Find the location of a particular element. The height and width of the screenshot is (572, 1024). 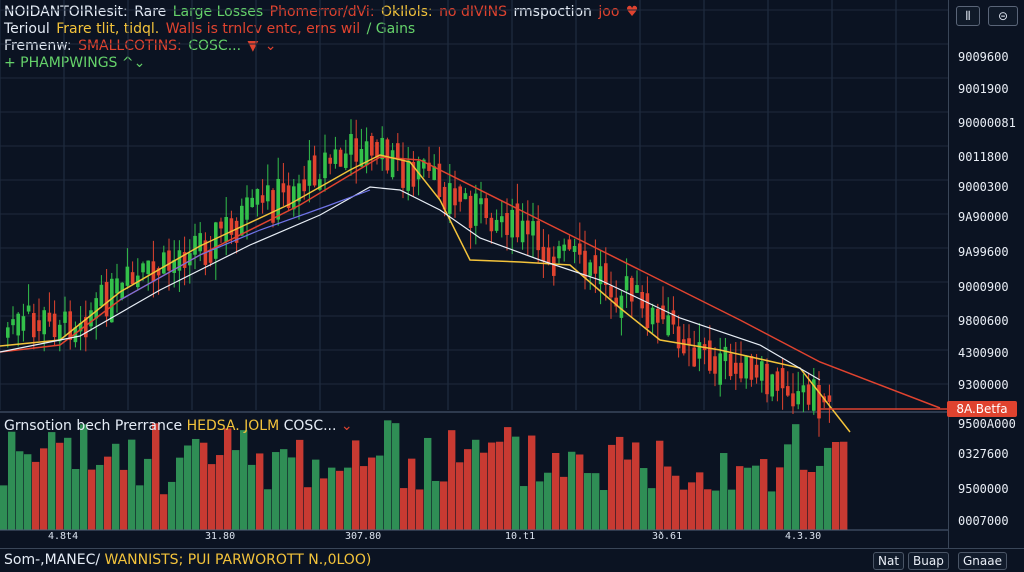

price-axis-label: 9800600 is located at coordinates (983, 321).